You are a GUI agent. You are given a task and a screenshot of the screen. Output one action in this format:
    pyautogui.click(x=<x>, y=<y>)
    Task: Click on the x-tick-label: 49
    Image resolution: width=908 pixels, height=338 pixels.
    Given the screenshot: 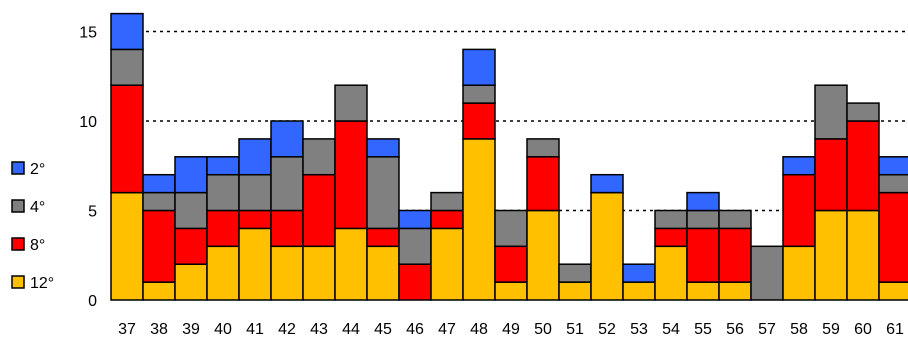 What is the action you would take?
    pyautogui.click(x=511, y=329)
    